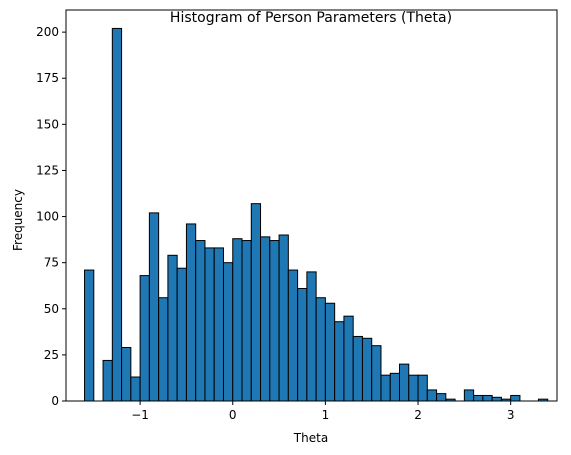 This screenshot has height=455, width=571. Describe the element at coordinates (418, 415) in the screenshot. I see `x-tick-label: 2` at that location.